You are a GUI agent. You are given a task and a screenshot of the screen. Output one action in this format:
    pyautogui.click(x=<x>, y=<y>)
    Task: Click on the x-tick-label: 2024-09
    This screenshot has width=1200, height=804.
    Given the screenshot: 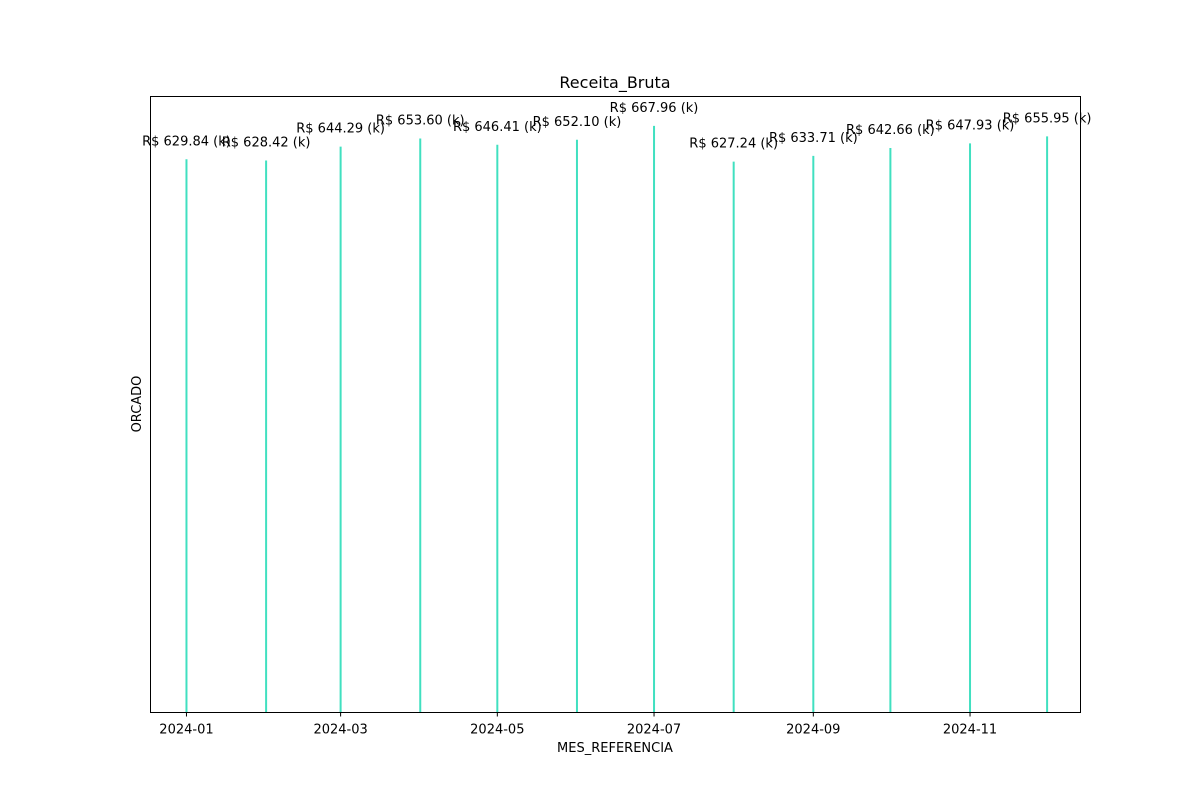 What is the action you would take?
    pyautogui.click(x=813, y=730)
    